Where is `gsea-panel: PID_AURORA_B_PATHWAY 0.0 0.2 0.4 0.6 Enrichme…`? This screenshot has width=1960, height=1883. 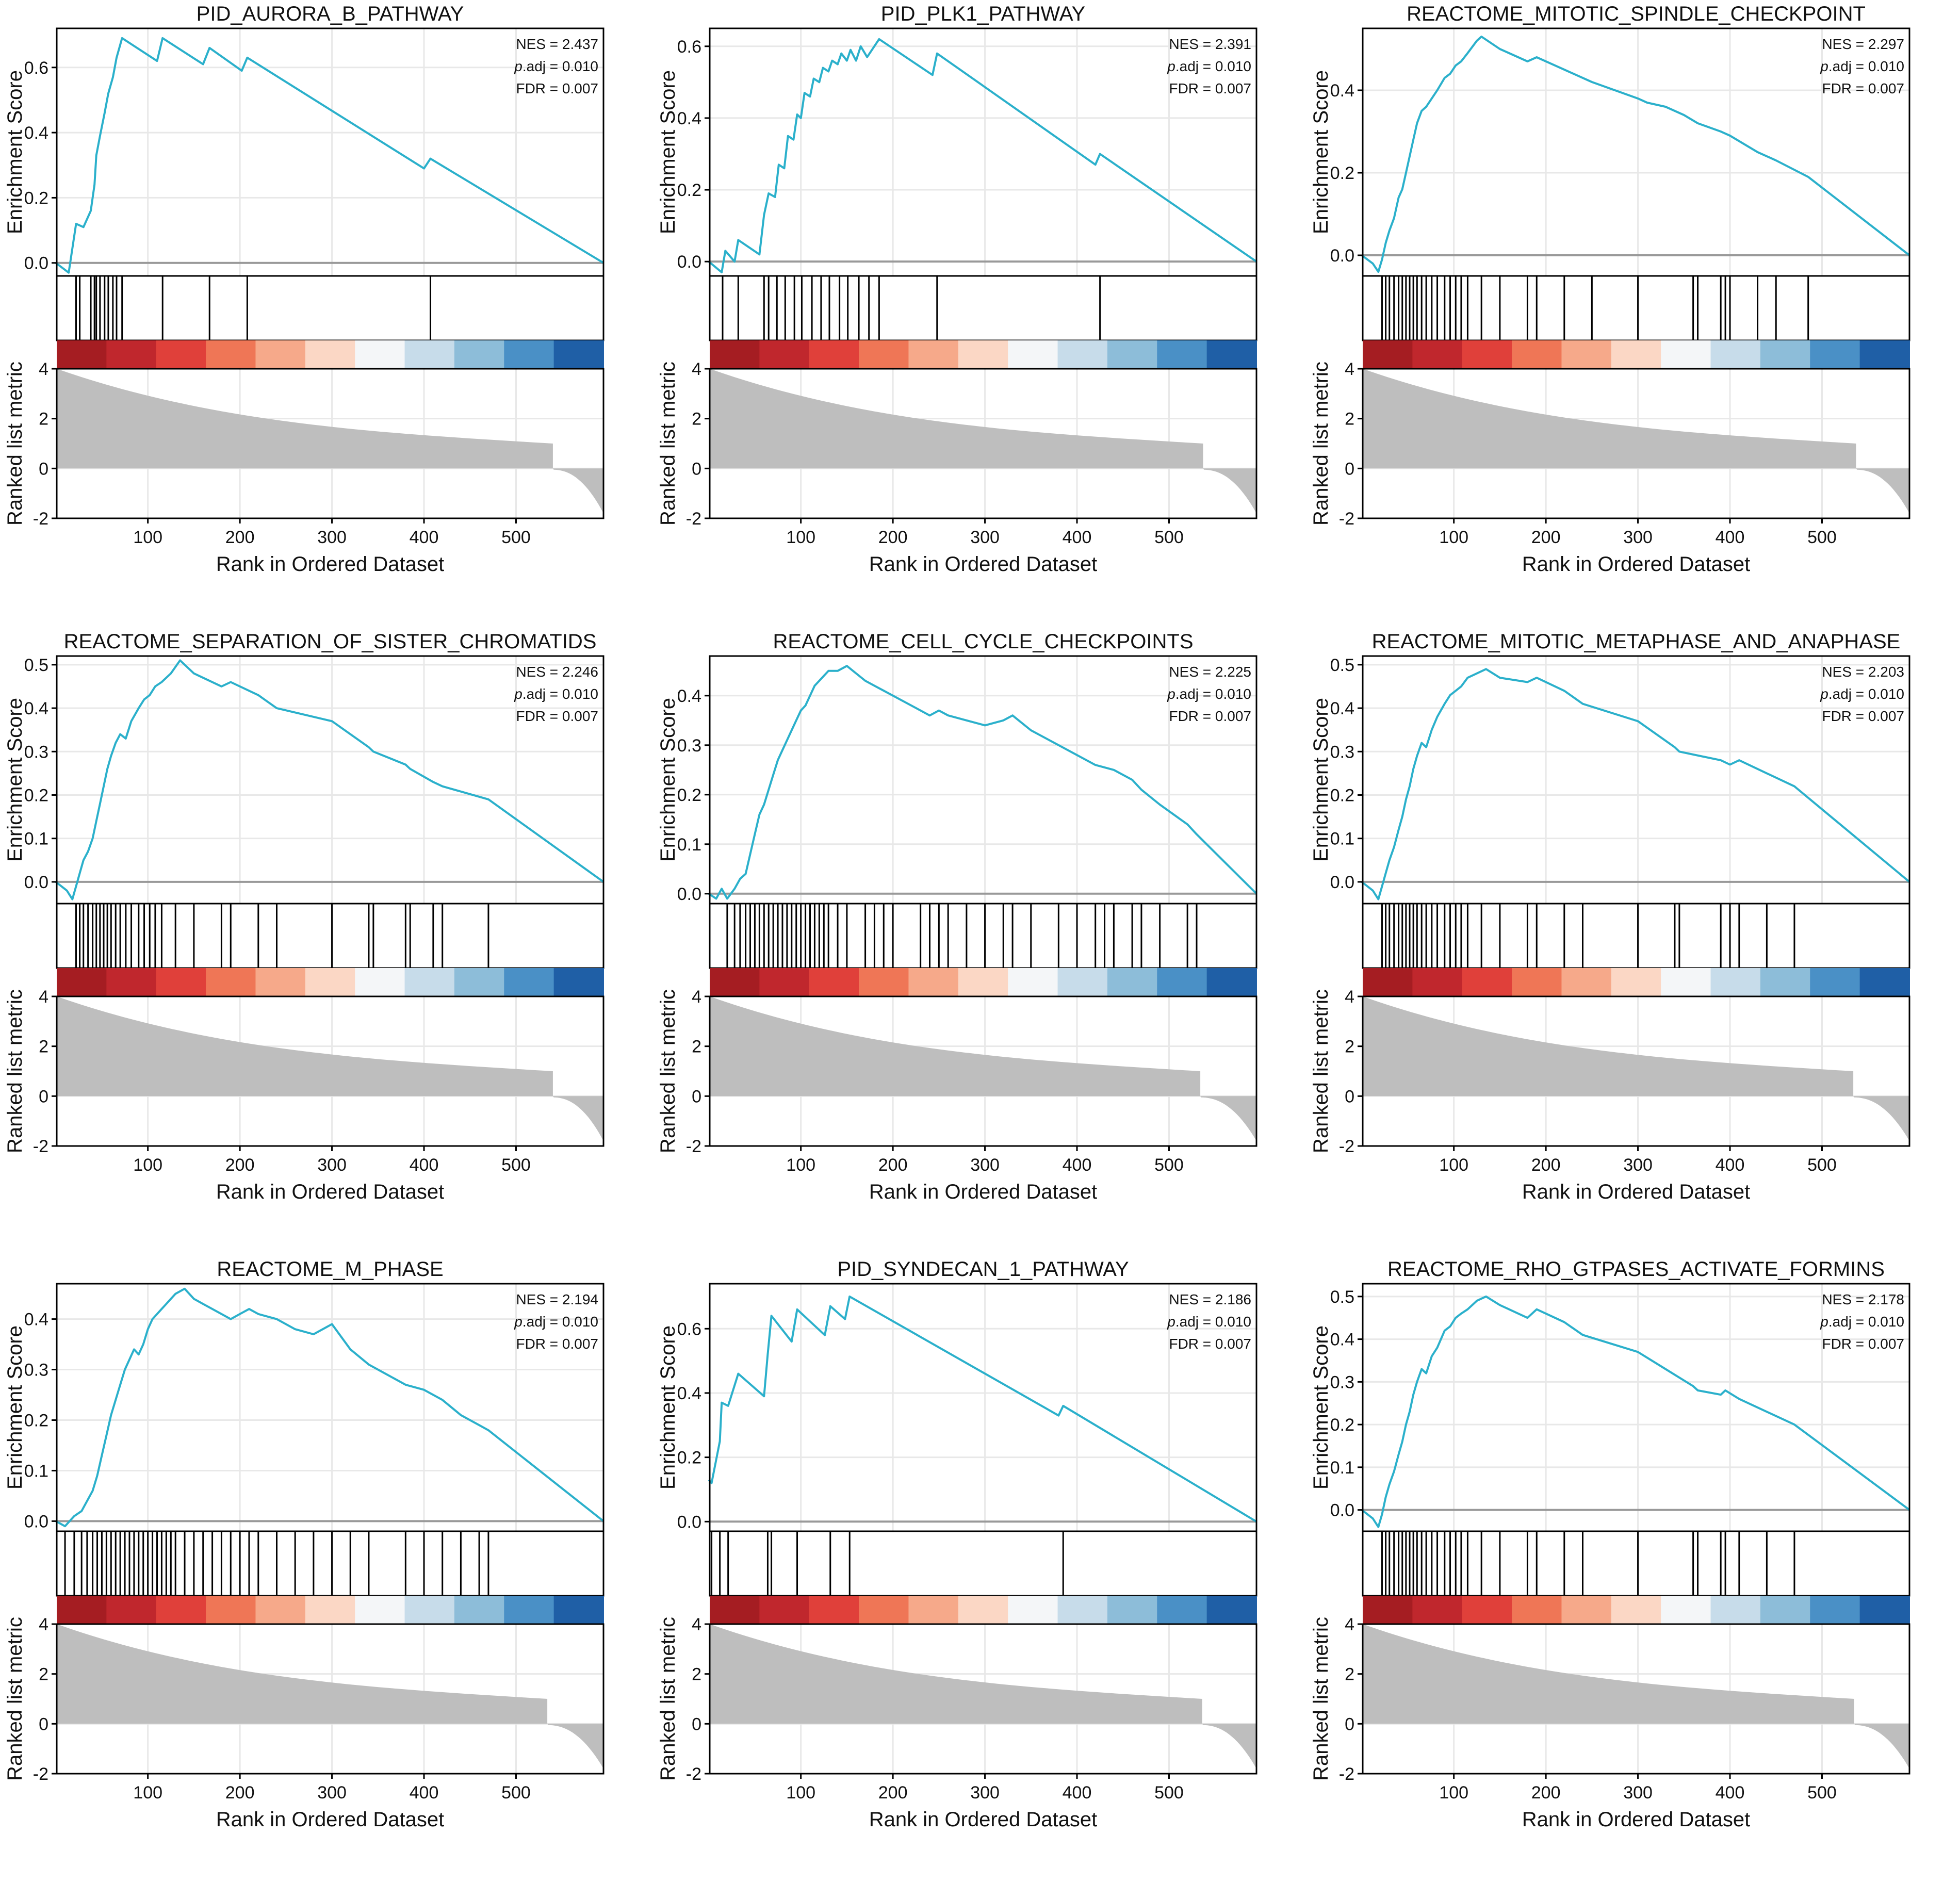
gsea-panel: PID_AURORA_B_PATHWAY 0.0 0.2 0.4 0.6 Enrichme… is located at coordinates (327, 314).